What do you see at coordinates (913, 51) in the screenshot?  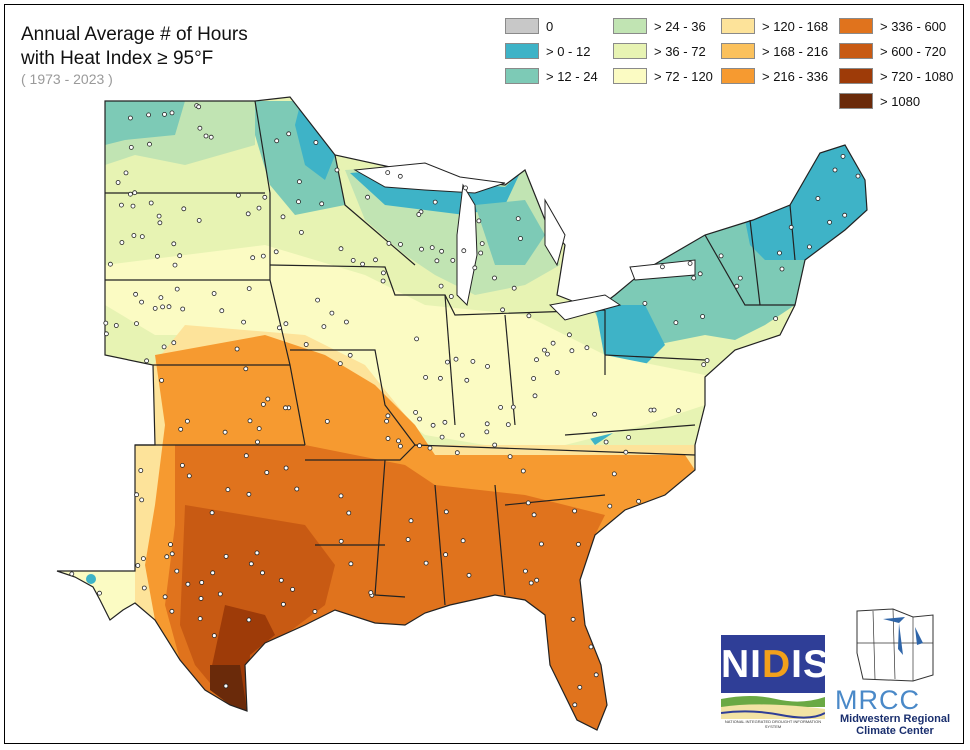 I see `legend-label: > 600 - 720` at bounding box center [913, 51].